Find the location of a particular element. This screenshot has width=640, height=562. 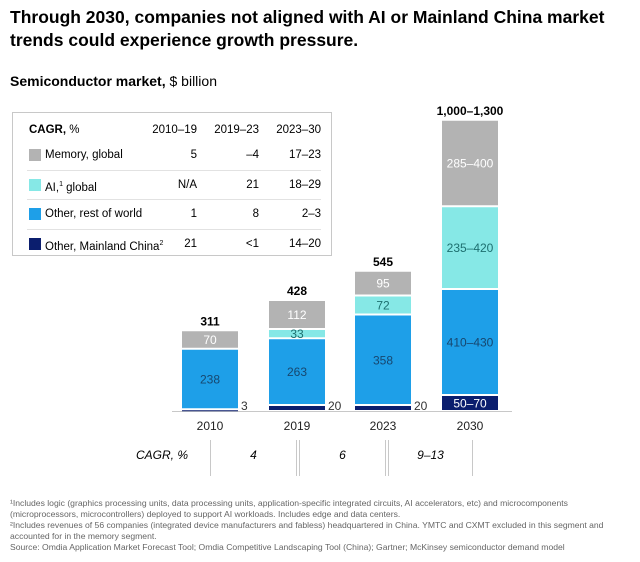

chart-subtitle: Semiconductor market, $ billion is located at coordinates (113, 81).